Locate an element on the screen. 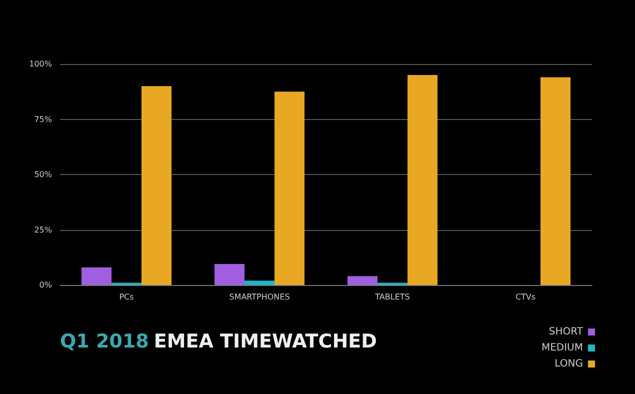 This screenshot has width=635, height=394. x-tick-label: CTVs is located at coordinates (525, 297).